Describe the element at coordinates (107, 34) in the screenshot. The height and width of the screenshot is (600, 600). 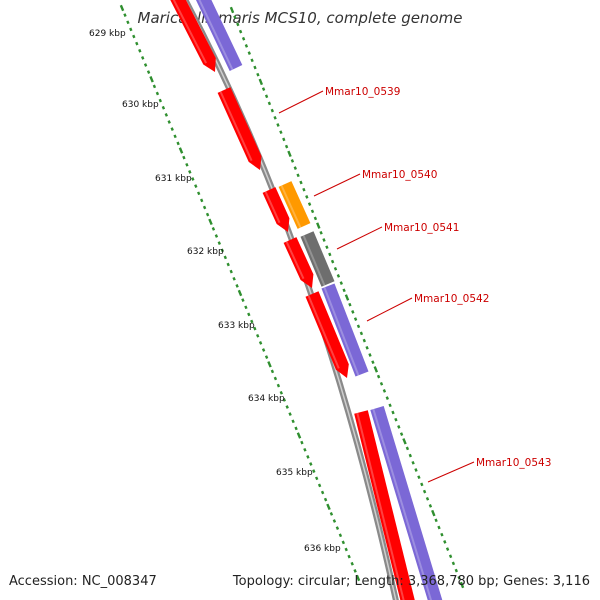
I see `kbp-tick-label: 629 kbp` at that location.